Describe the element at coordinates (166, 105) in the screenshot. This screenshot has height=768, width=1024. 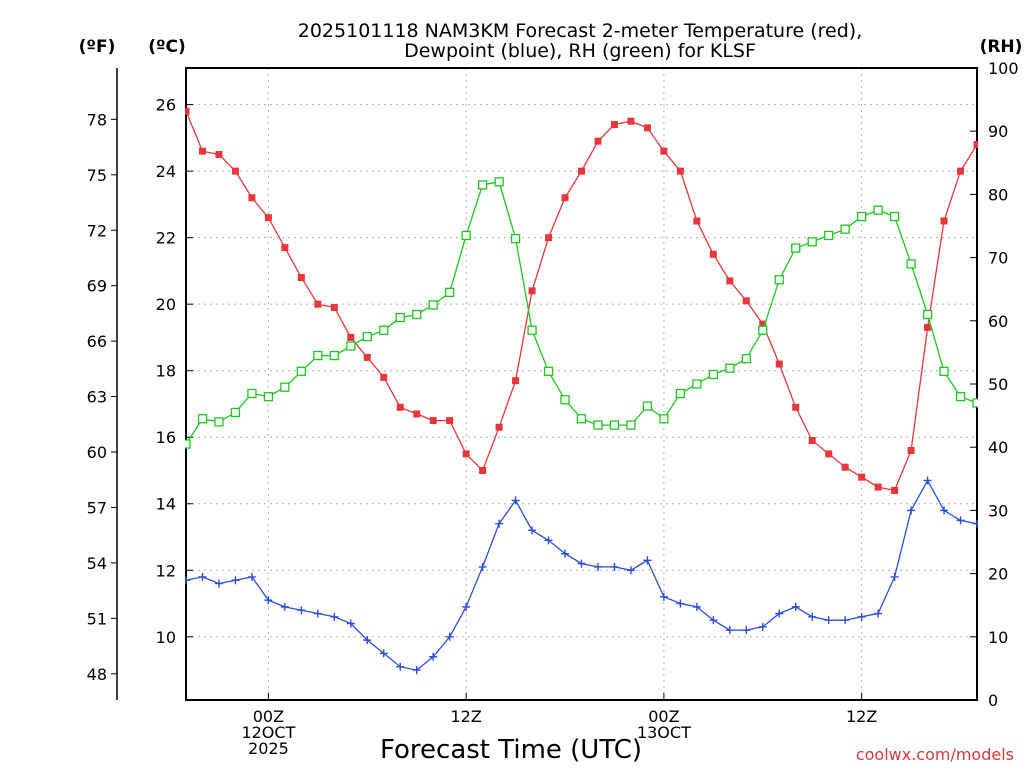
I see `c-tick-label: 26` at that location.